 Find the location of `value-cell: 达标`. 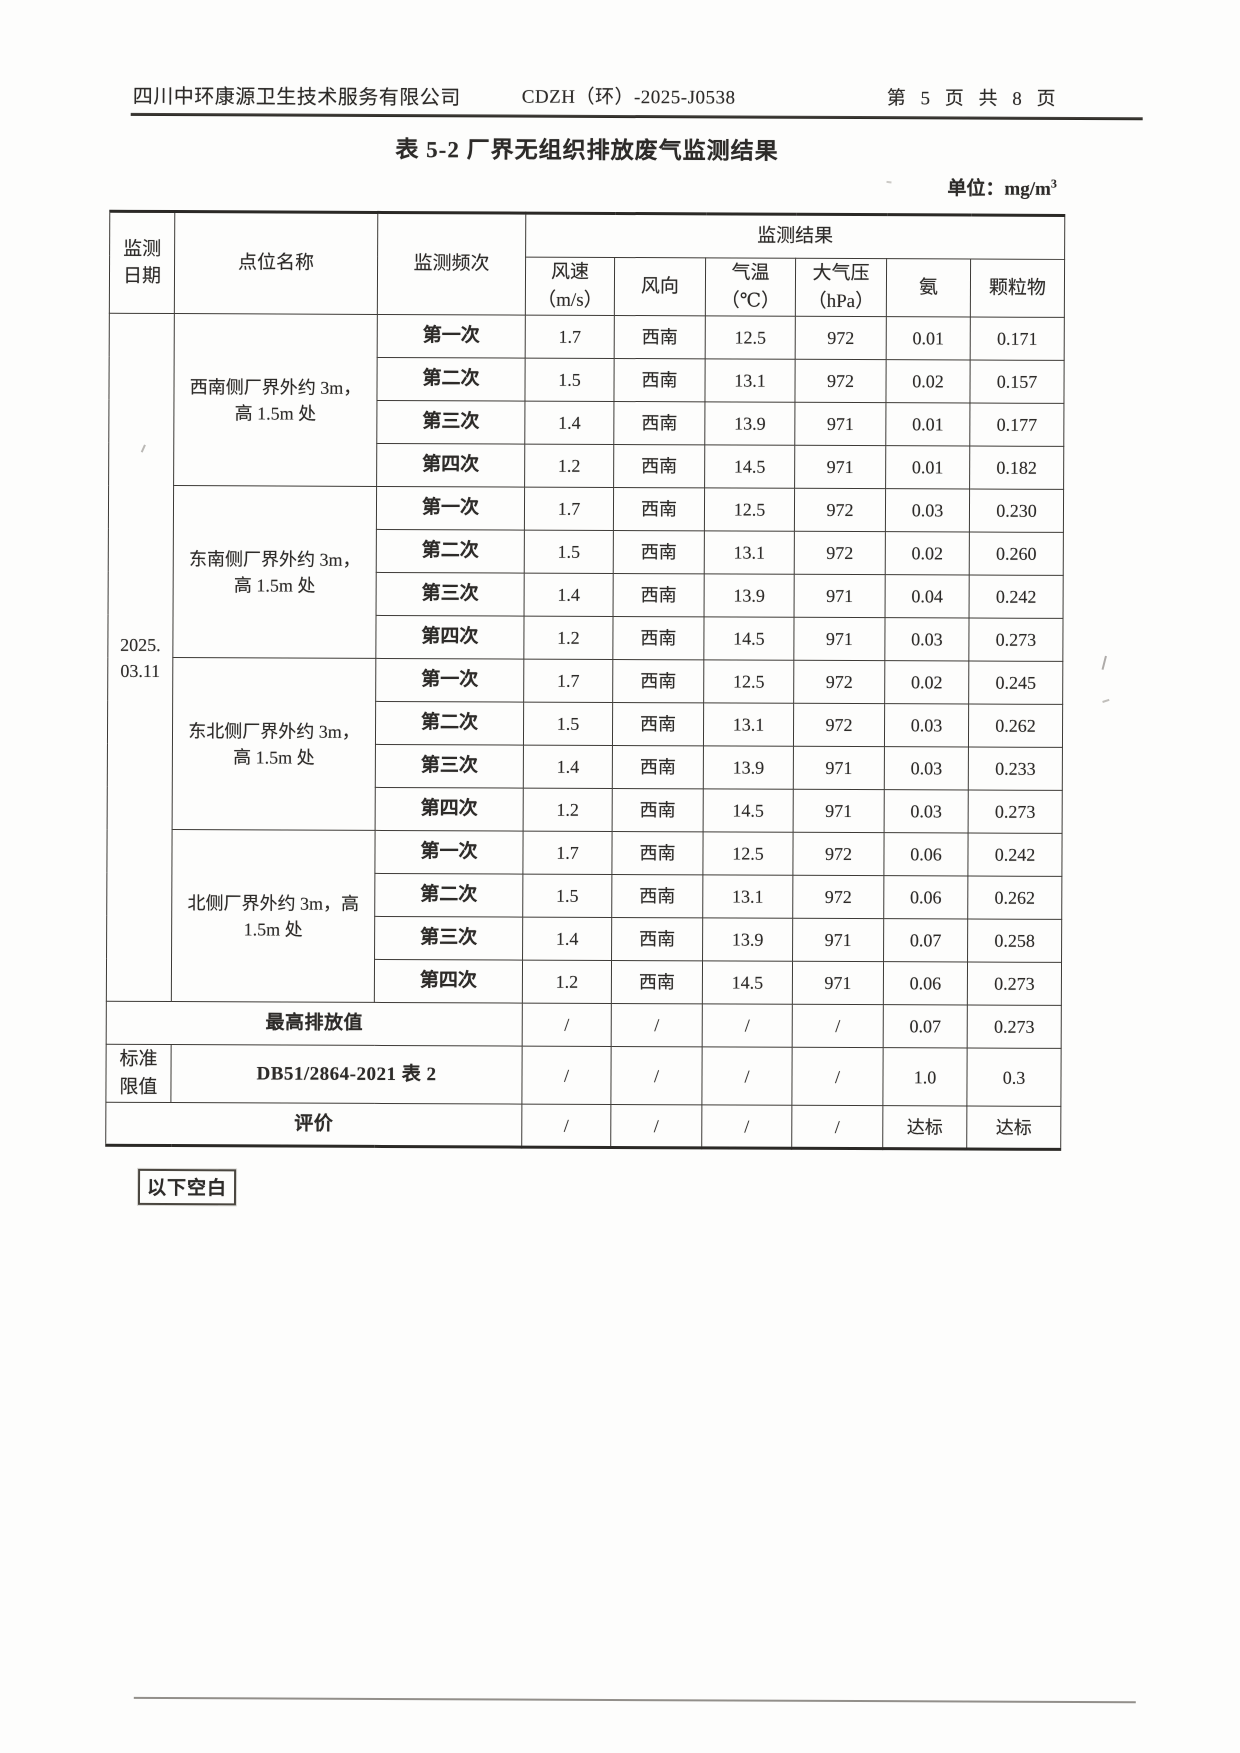

value-cell: 达标 is located at coordinates (1013, 1128).